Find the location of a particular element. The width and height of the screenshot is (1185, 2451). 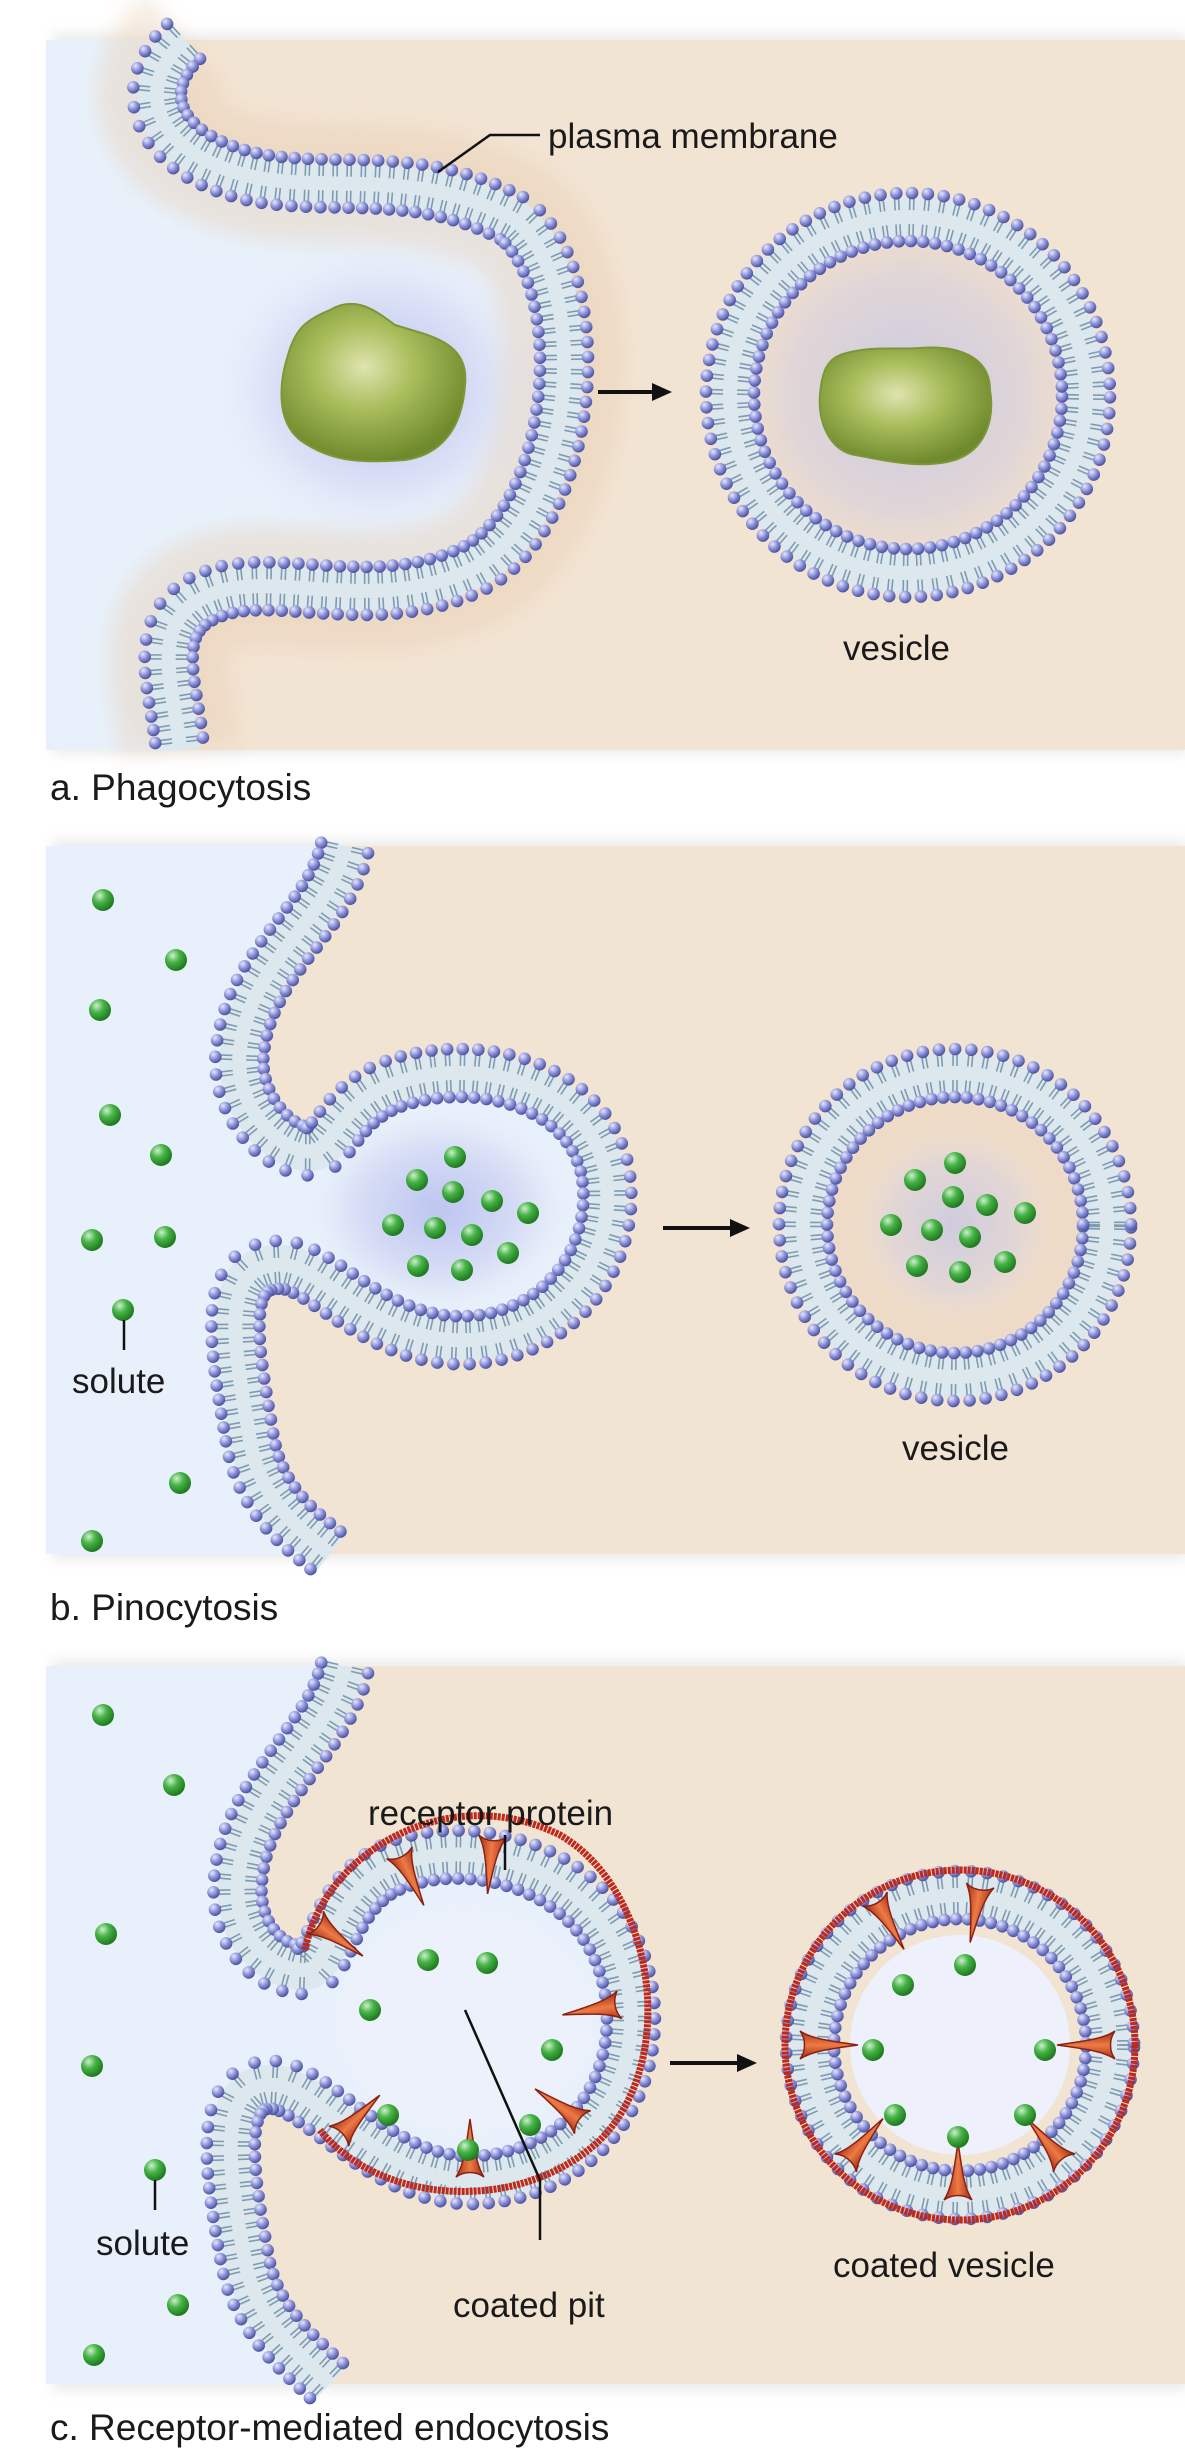

vesicle-particle is located at coordinates (905, 406).